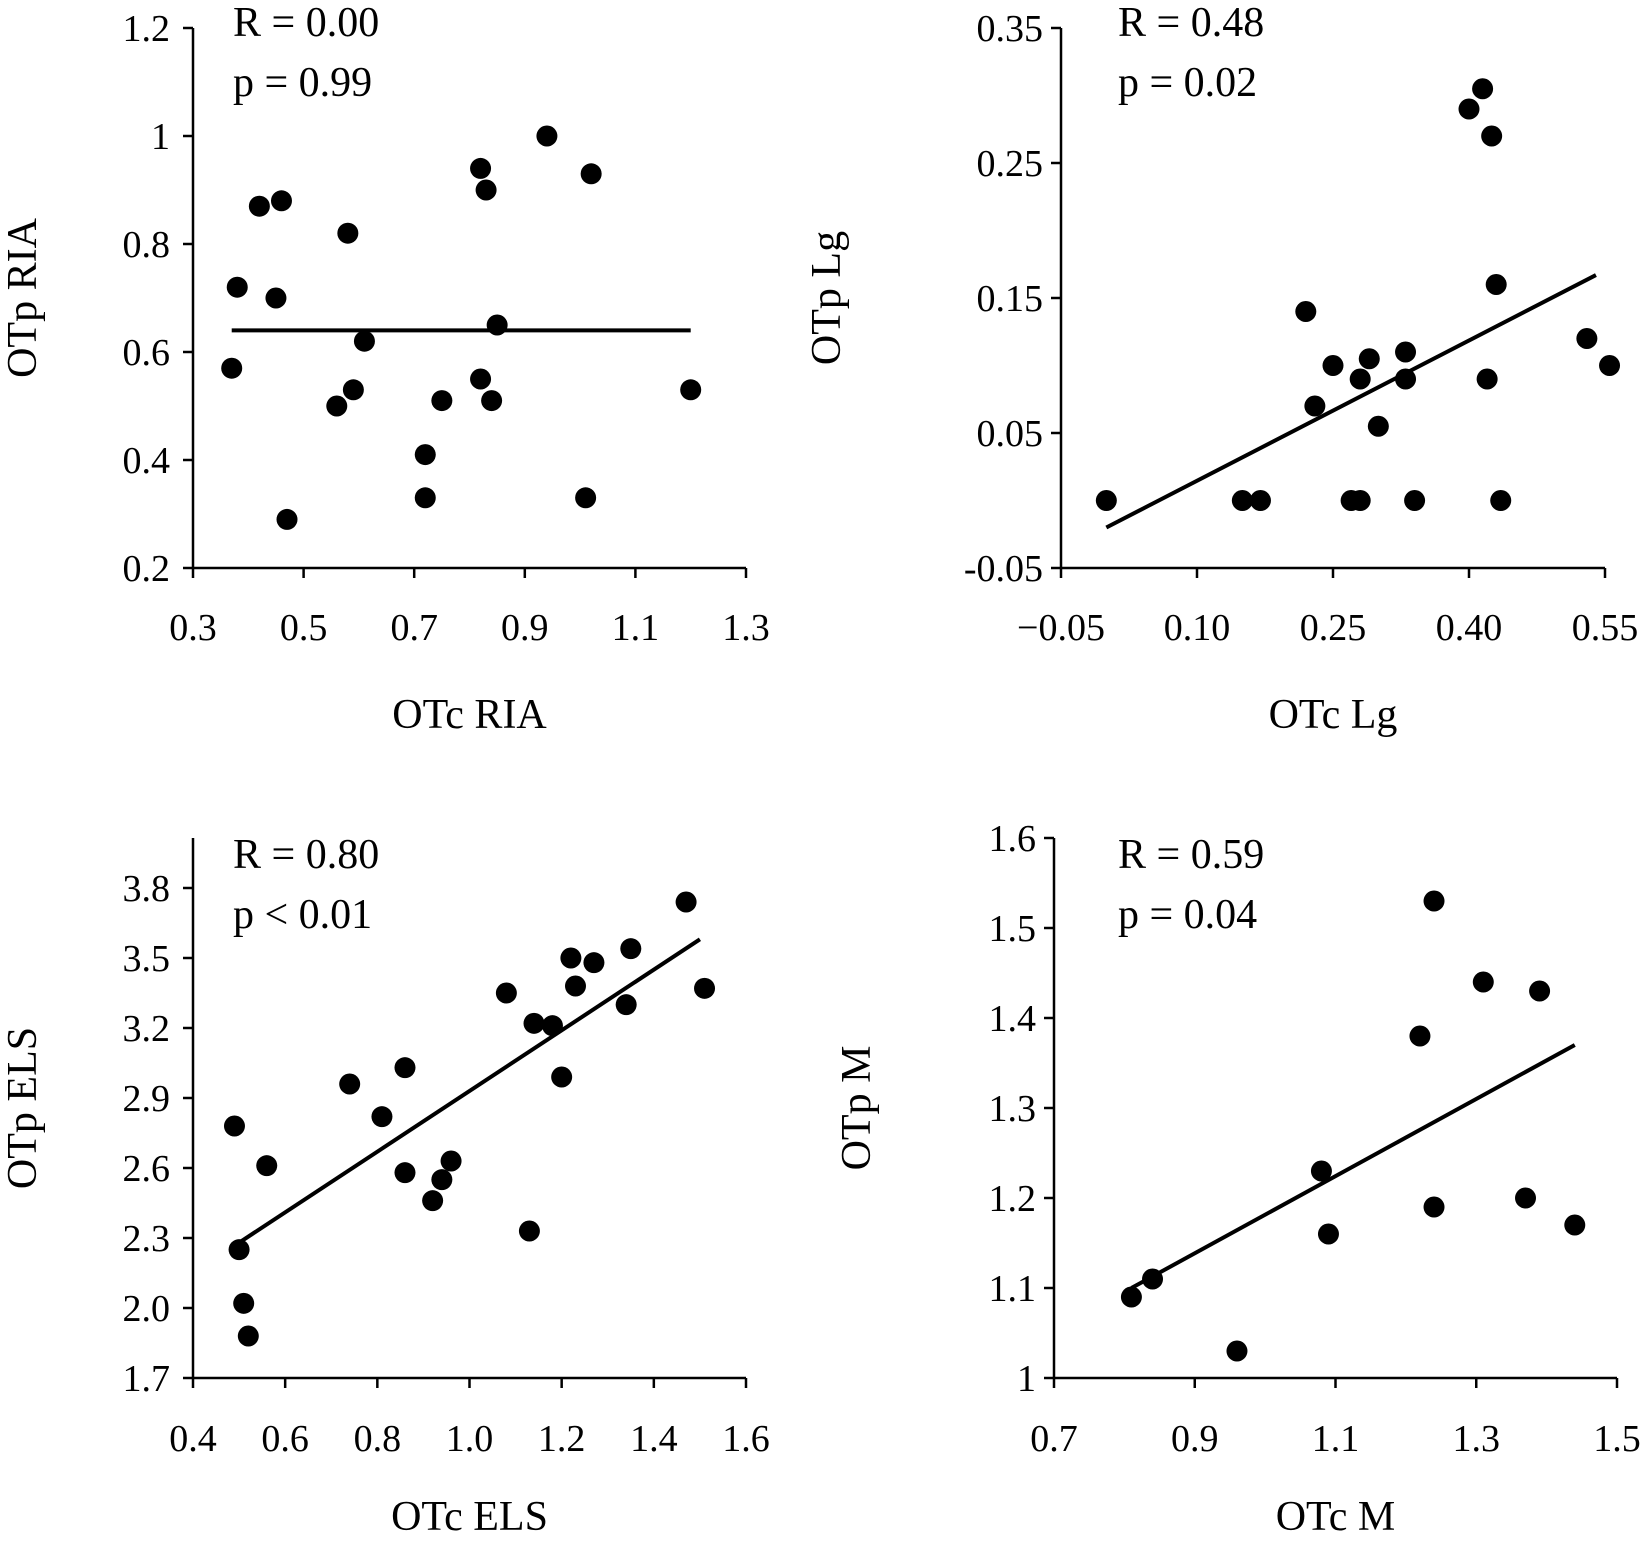 The image size is (1650, 1543). I want to click on x-tick-label: 0.5, so click(304, 628).